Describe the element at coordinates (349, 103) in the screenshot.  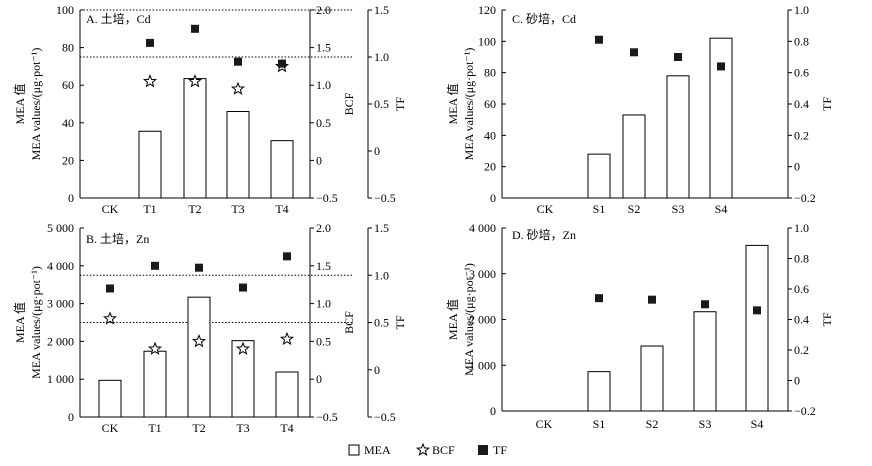
I see `bcf-axis-label: BCF` at that location.